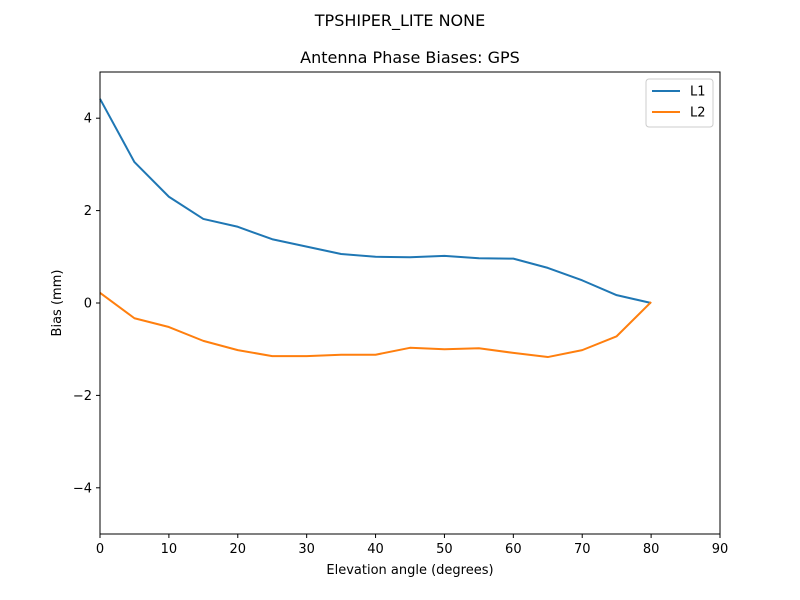 Image resolution: width=800 pixels, height=600 pixels. Describe the element at coordinates (410, 57) in the screenshot. I see `chart-title: Antenna Phase Biases: GPS` at that location.